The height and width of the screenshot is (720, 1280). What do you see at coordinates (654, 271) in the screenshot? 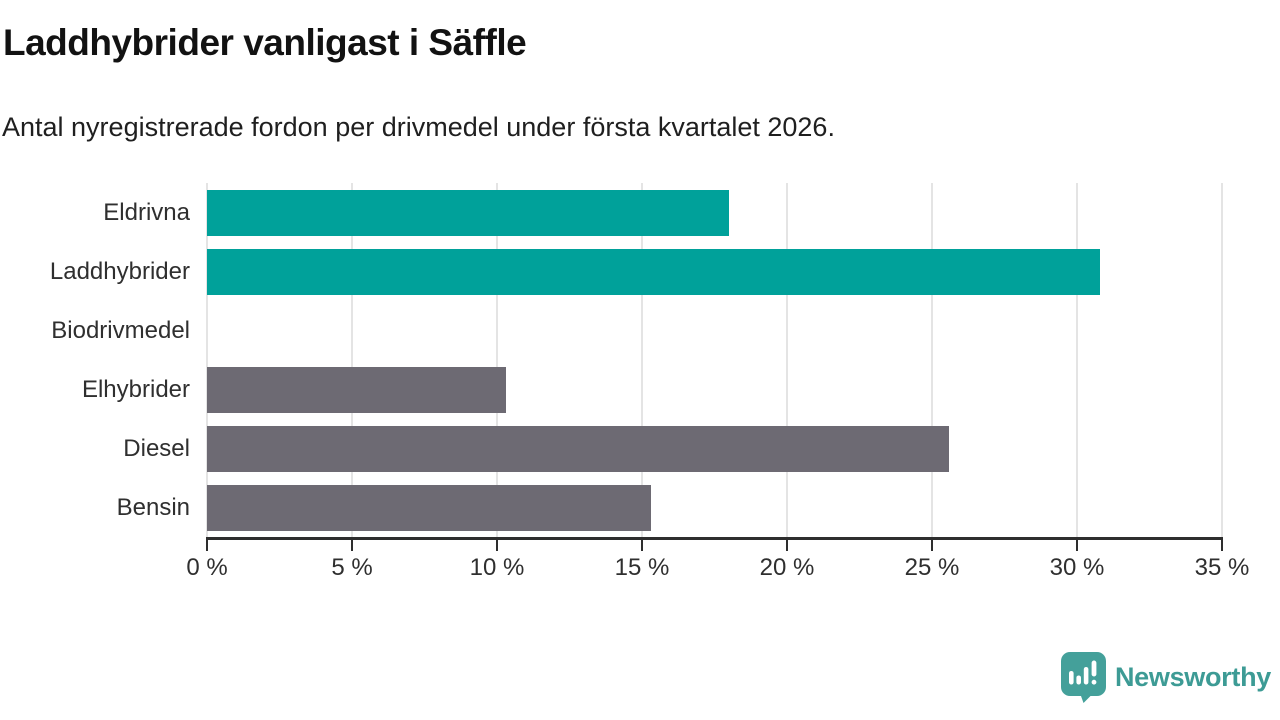
I see `bar-laddhybrider` at bounding box center [654, 271].